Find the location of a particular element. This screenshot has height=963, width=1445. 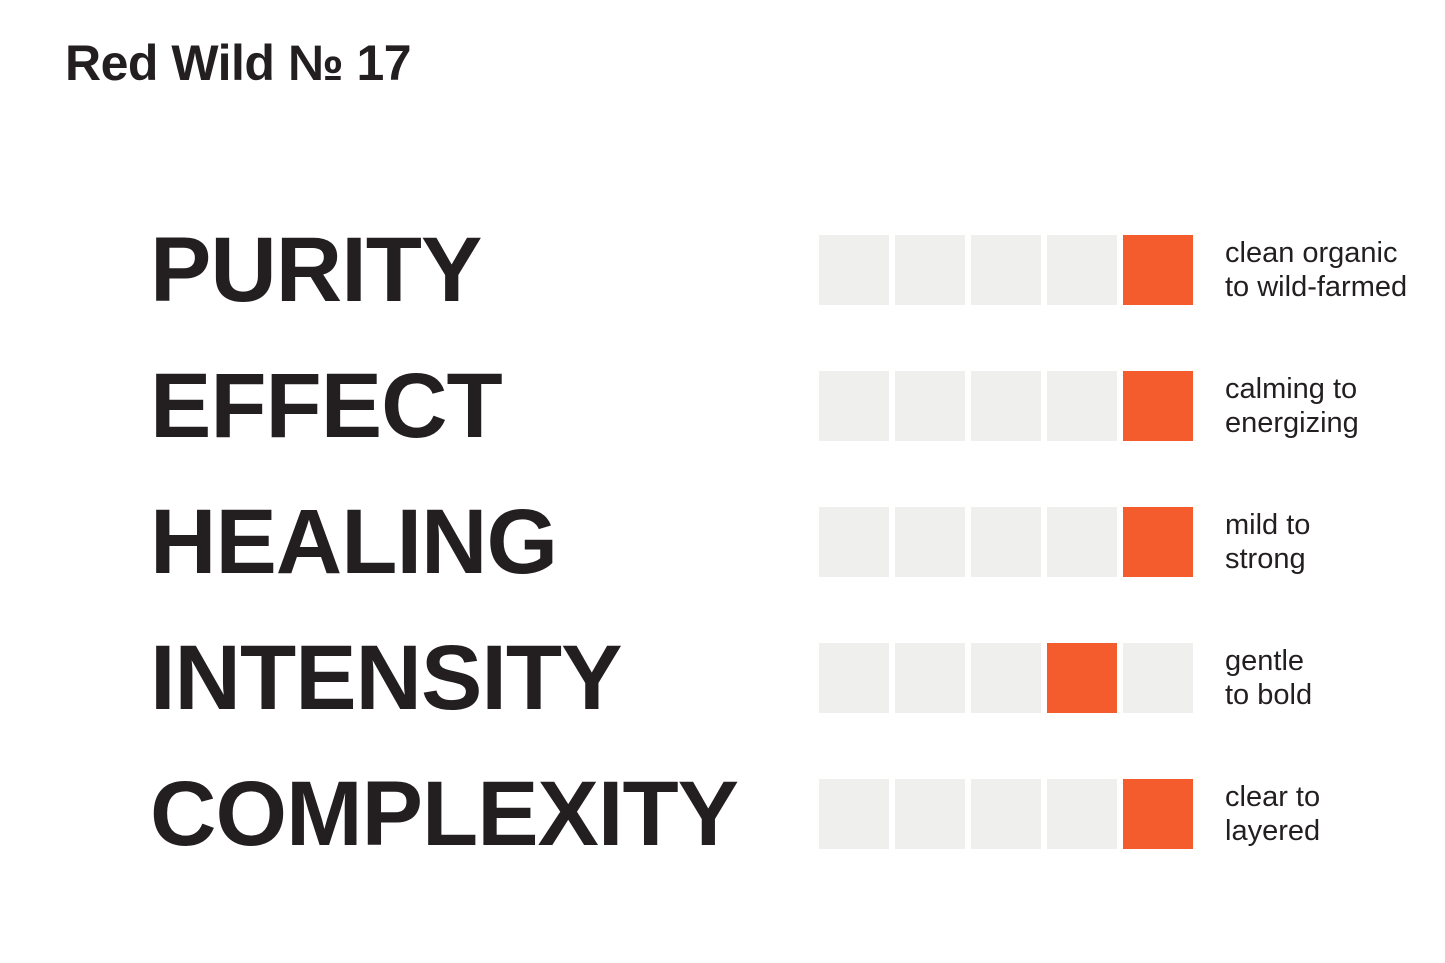

rating-row: INTENSITY gentle to bold is located at coordinates (722, 678).